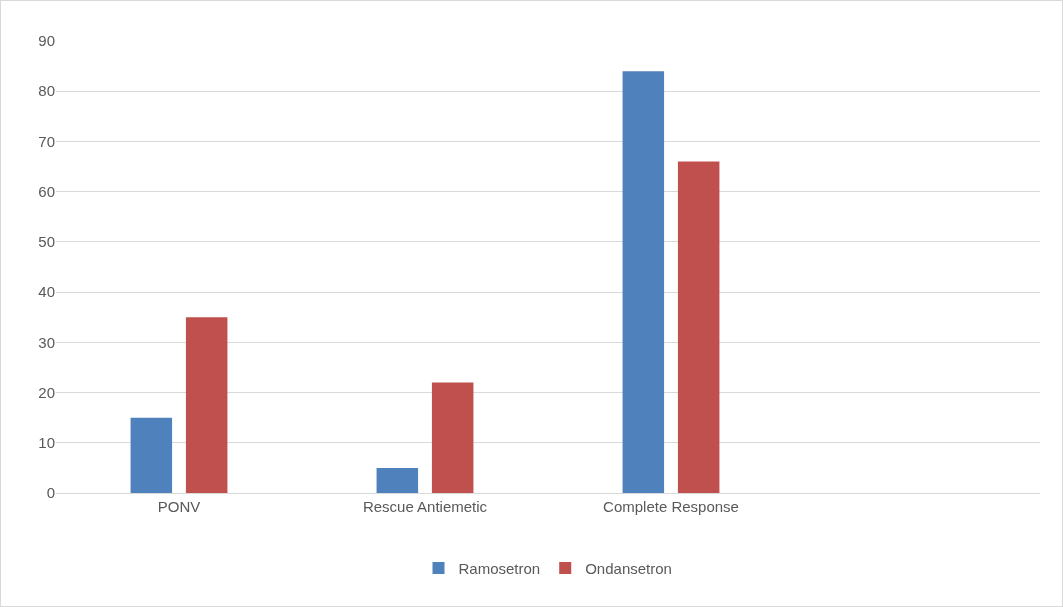  I want to click on y-tick-label: 30, so click(46, 342).